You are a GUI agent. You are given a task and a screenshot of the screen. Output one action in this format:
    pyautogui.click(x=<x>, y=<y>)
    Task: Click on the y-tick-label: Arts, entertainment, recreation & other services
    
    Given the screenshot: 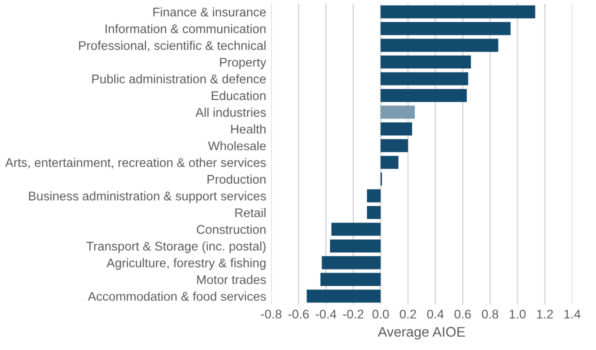 What is the action you would take?
    pyautogui.click(x=135, y=163)
    